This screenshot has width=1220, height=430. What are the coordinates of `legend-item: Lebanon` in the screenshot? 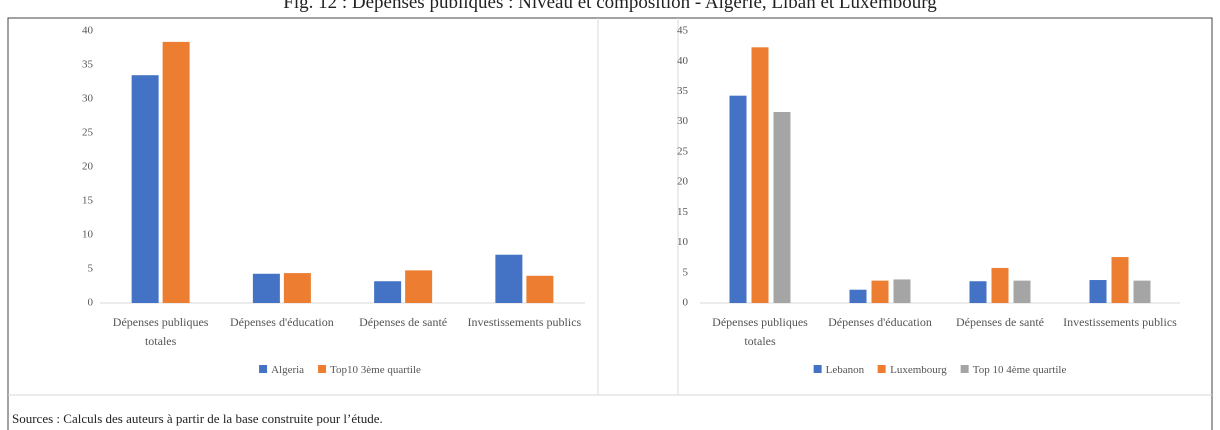 It's located at (839, 370).